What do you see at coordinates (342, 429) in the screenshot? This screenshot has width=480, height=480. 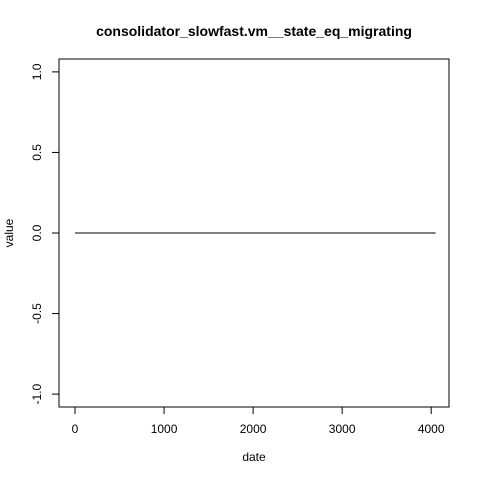 I see `x-tick-label: 3000` at bounding box center [342, 429].